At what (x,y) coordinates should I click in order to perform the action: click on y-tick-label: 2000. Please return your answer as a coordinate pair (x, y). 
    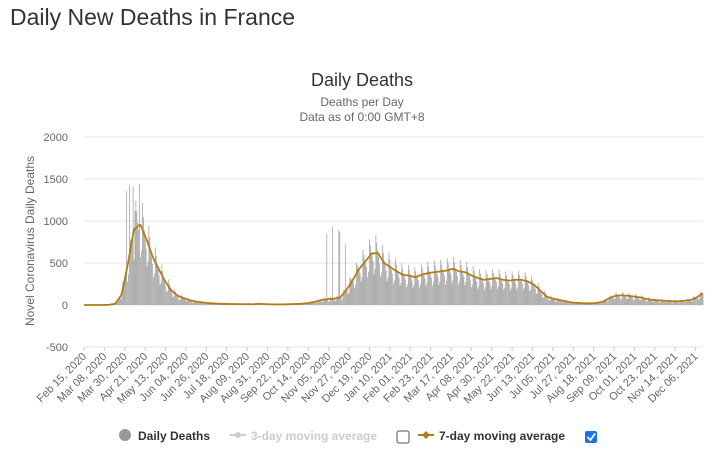
    Looking at the image, I should click on (56, 138).